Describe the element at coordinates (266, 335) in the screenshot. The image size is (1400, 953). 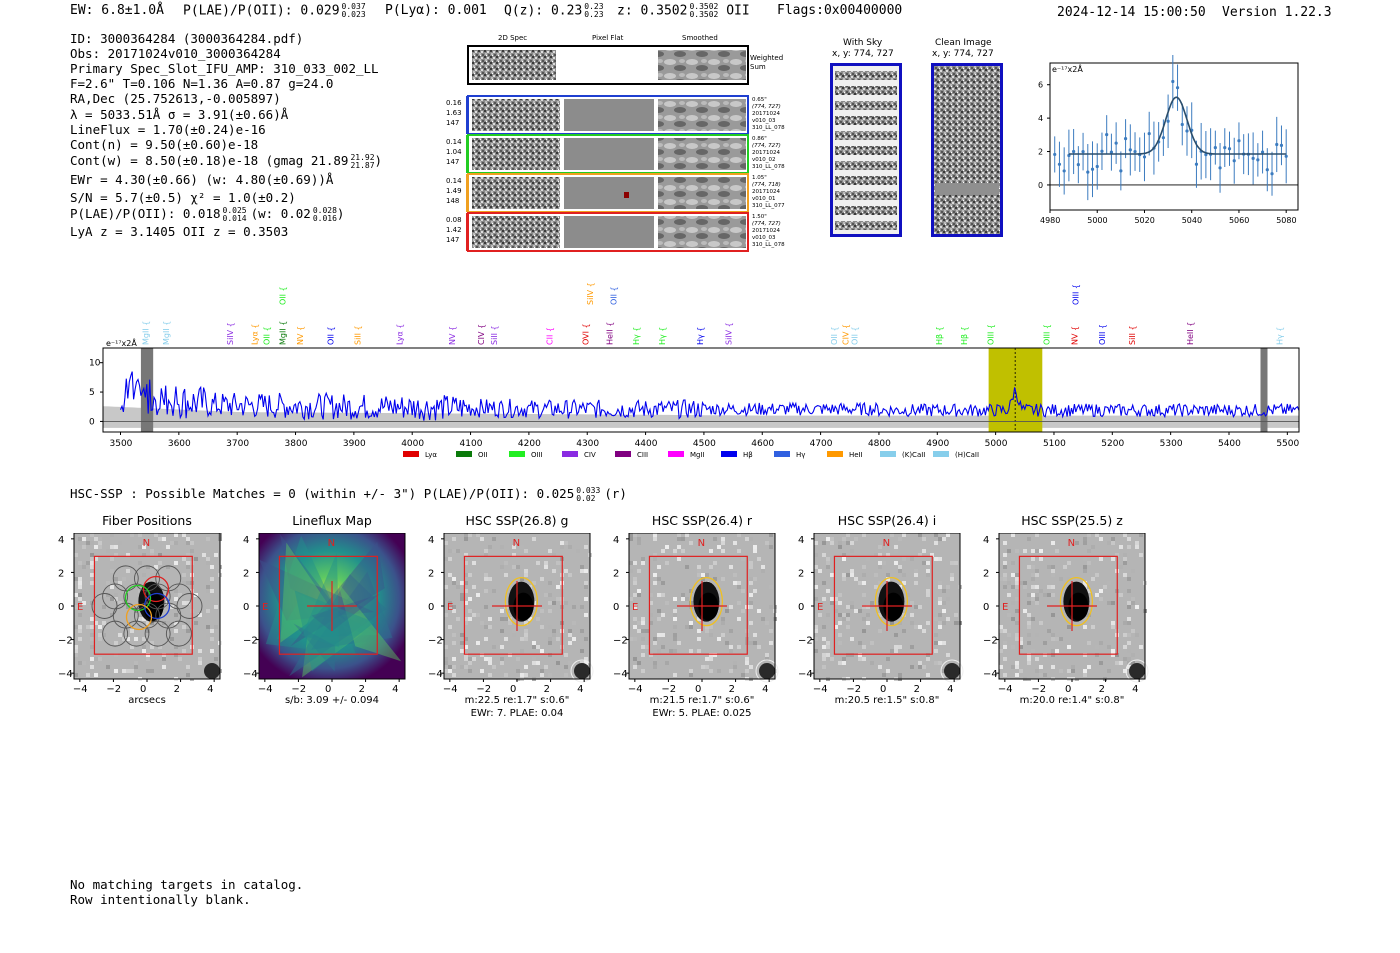
I see `line-label-text: OII {` at that location.